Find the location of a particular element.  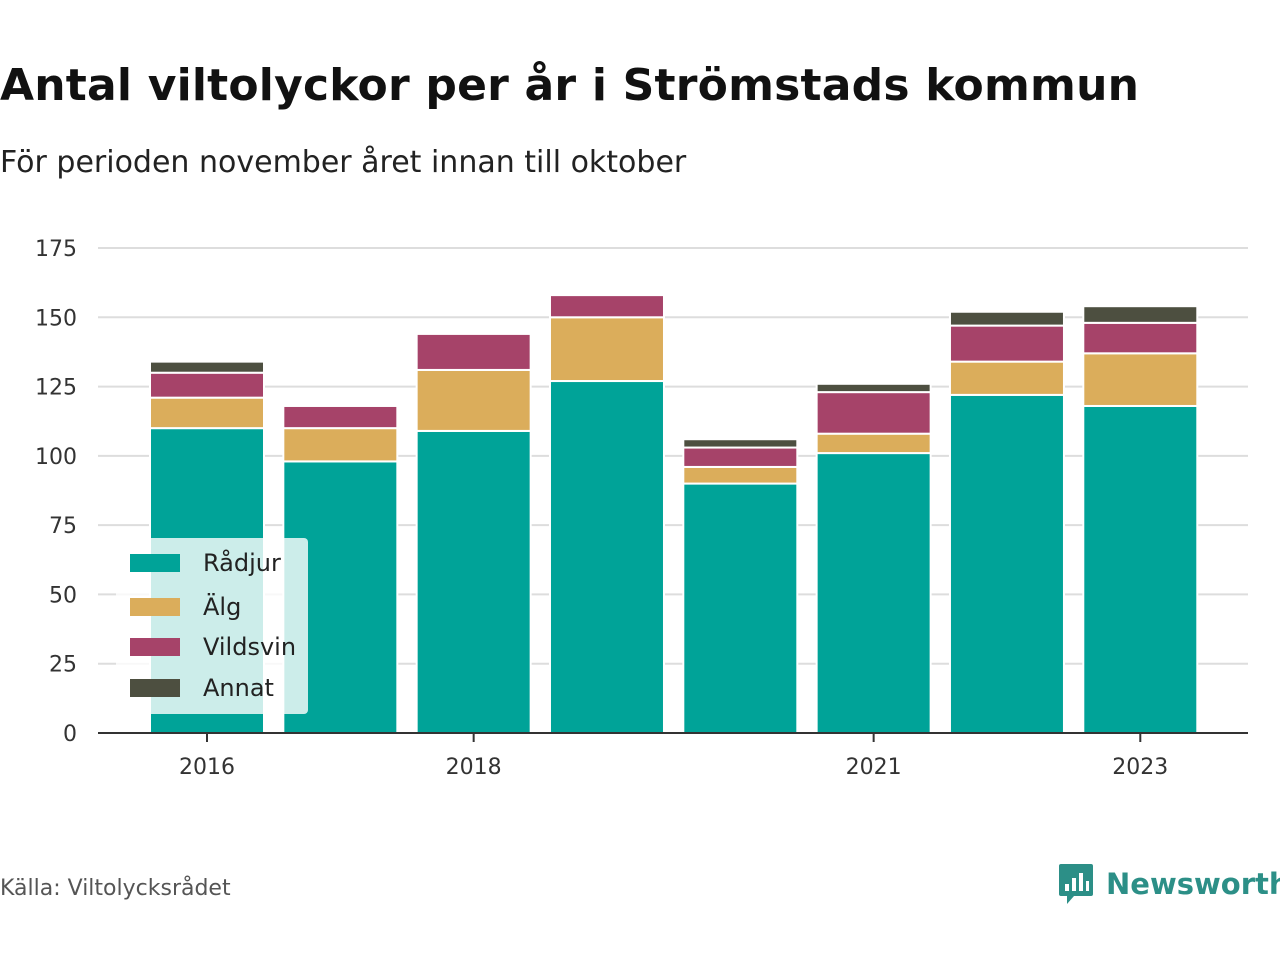

y-tick-label-25: 25 is located at coordinates (63, 665).